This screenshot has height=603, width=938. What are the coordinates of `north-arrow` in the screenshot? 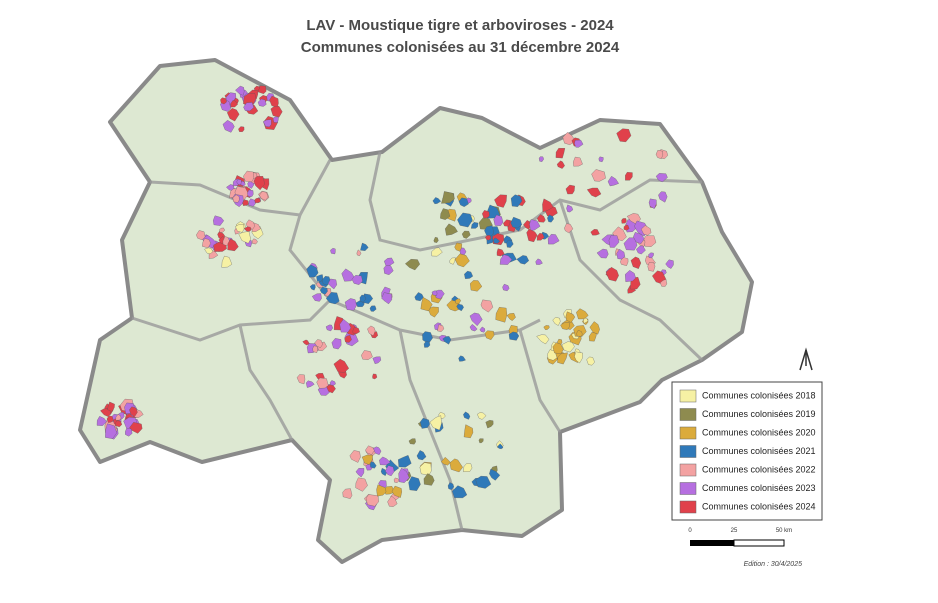 It's located at (806, 359).